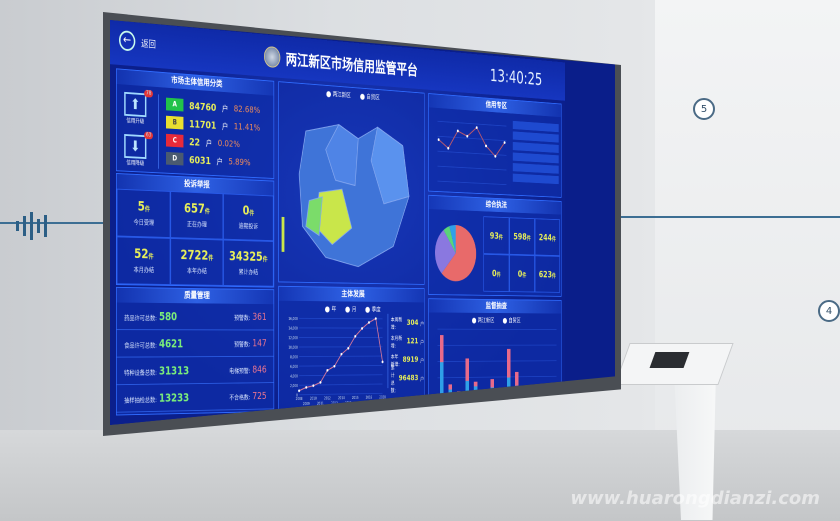  I want to click on clock: 13:40:25, so click(516, 77).